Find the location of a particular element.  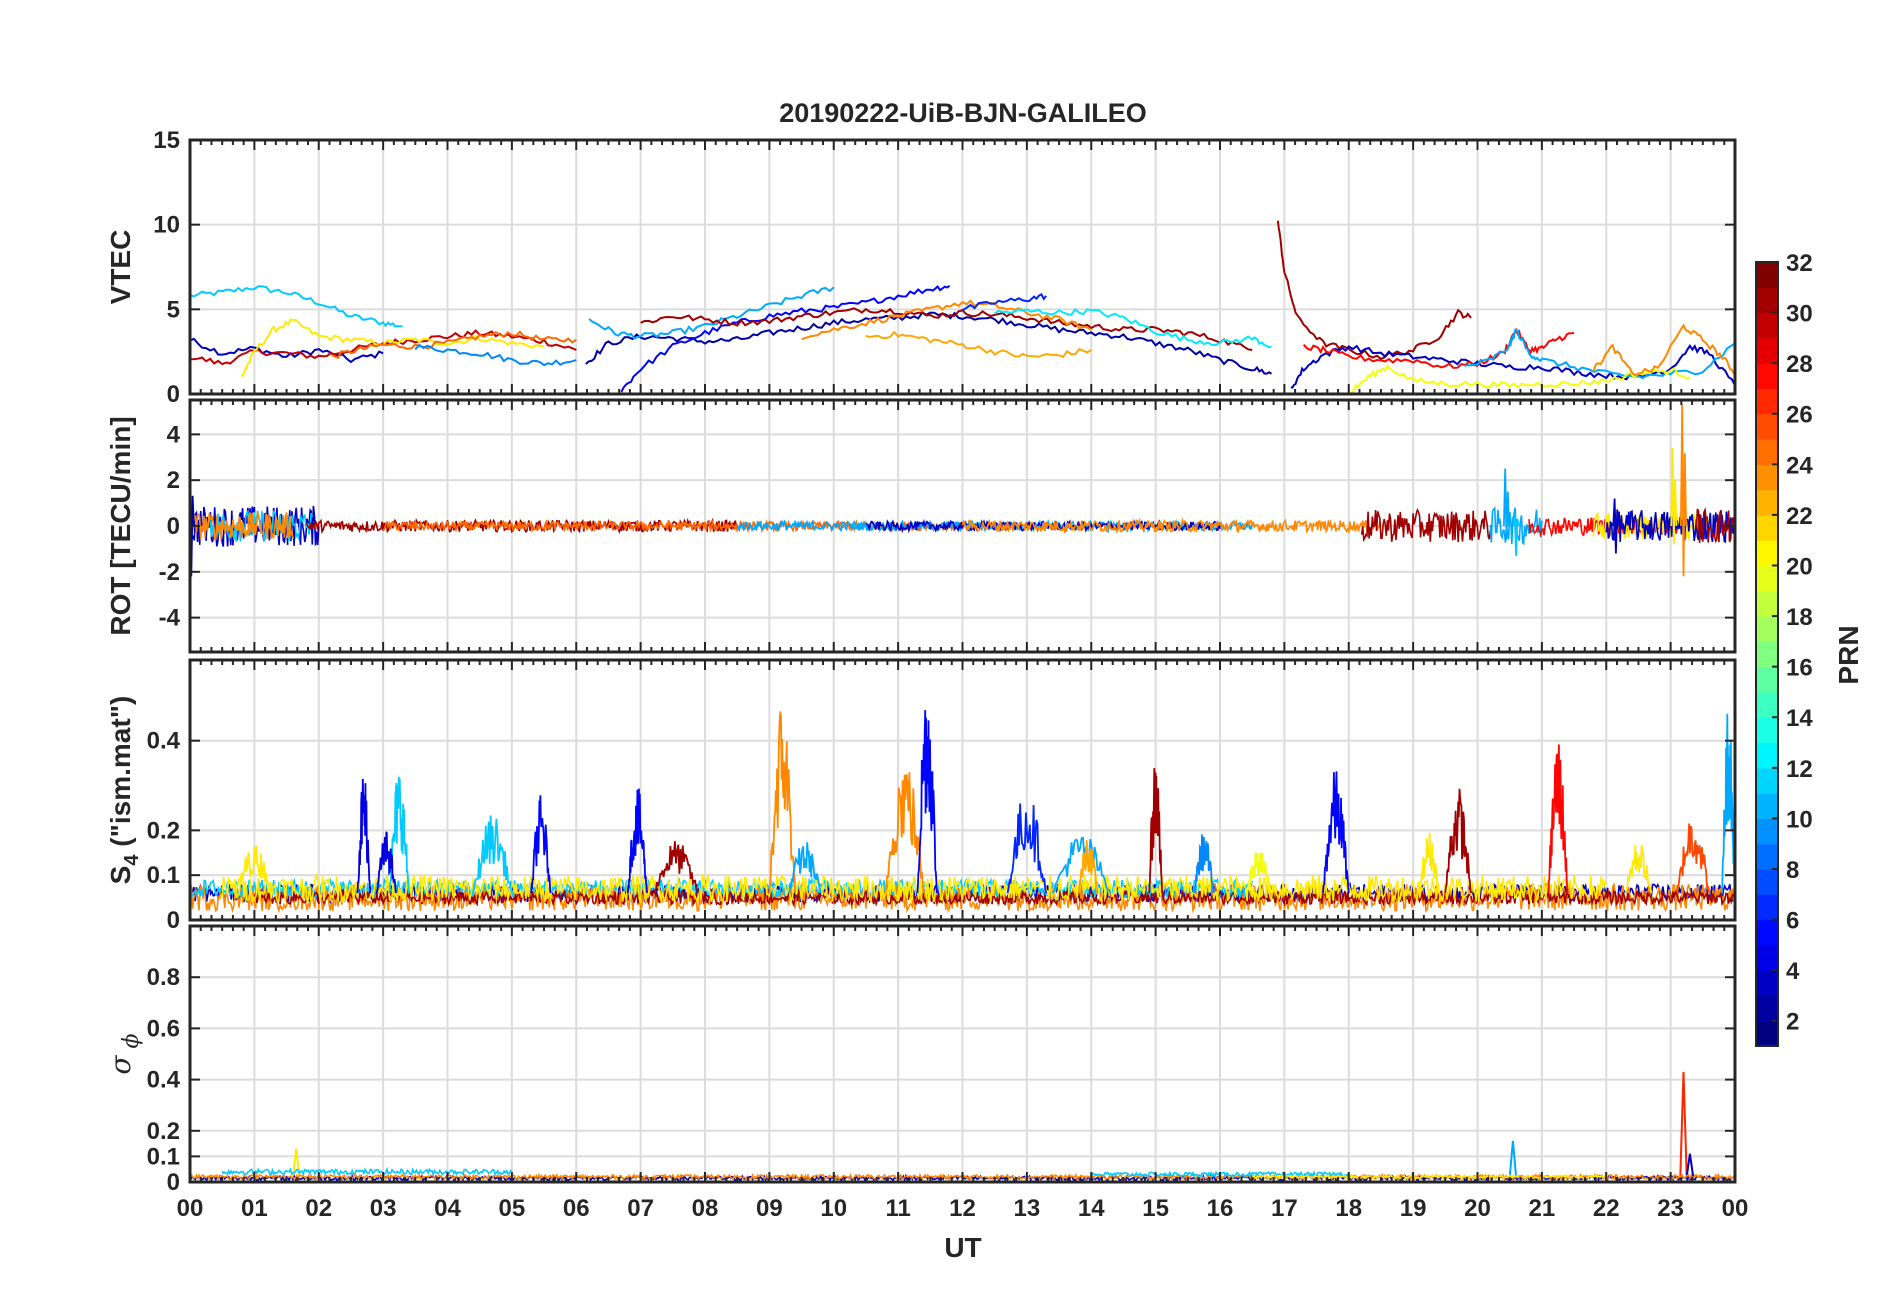

x-tick-label: 08 is located at coordinates (705, 1208).